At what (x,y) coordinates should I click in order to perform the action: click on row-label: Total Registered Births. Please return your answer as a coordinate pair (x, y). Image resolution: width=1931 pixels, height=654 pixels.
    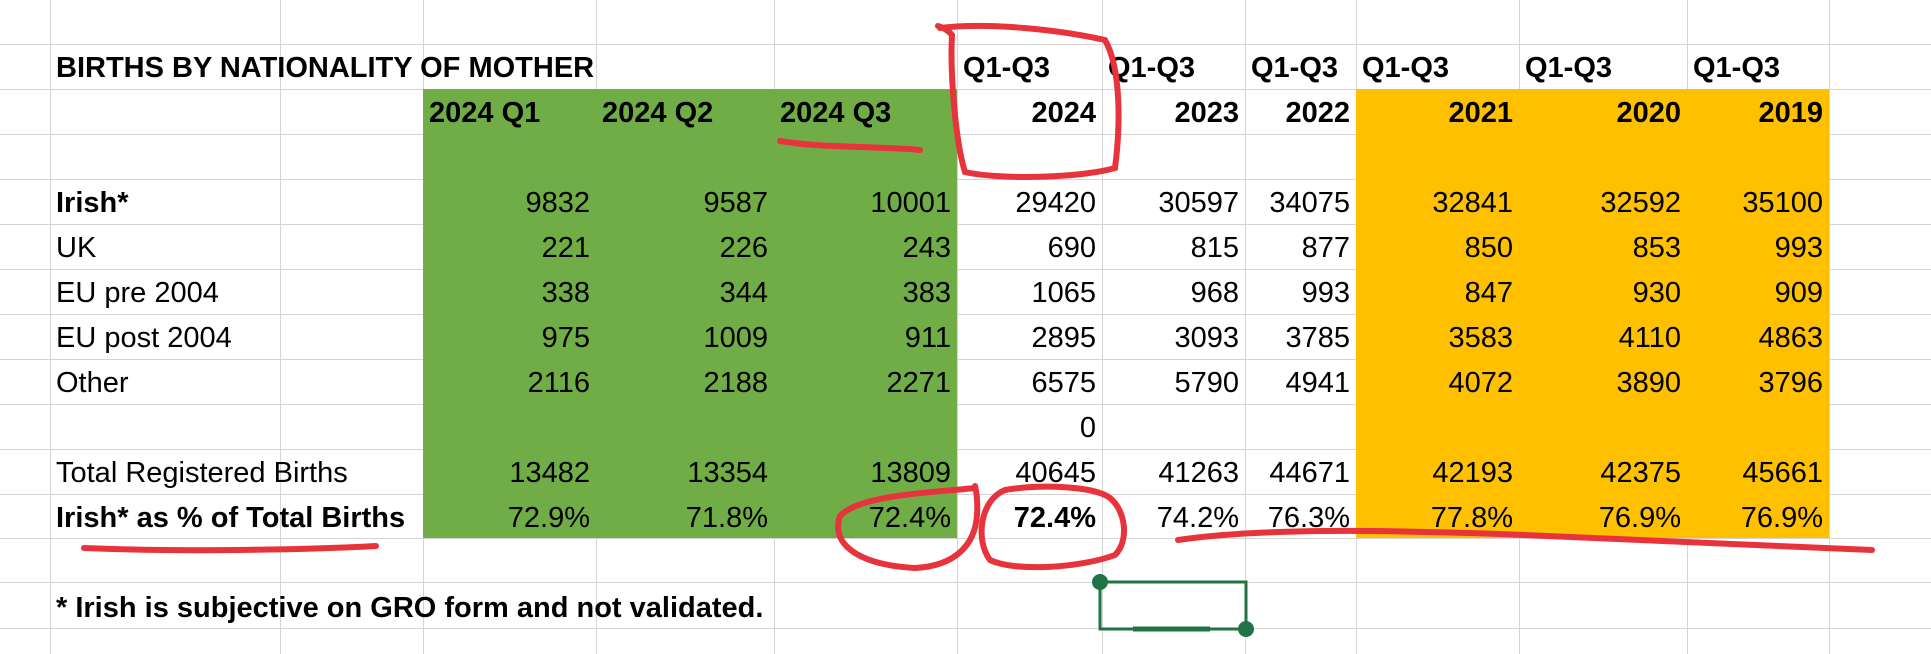
    Looking at the image, I should click on (202, 473).